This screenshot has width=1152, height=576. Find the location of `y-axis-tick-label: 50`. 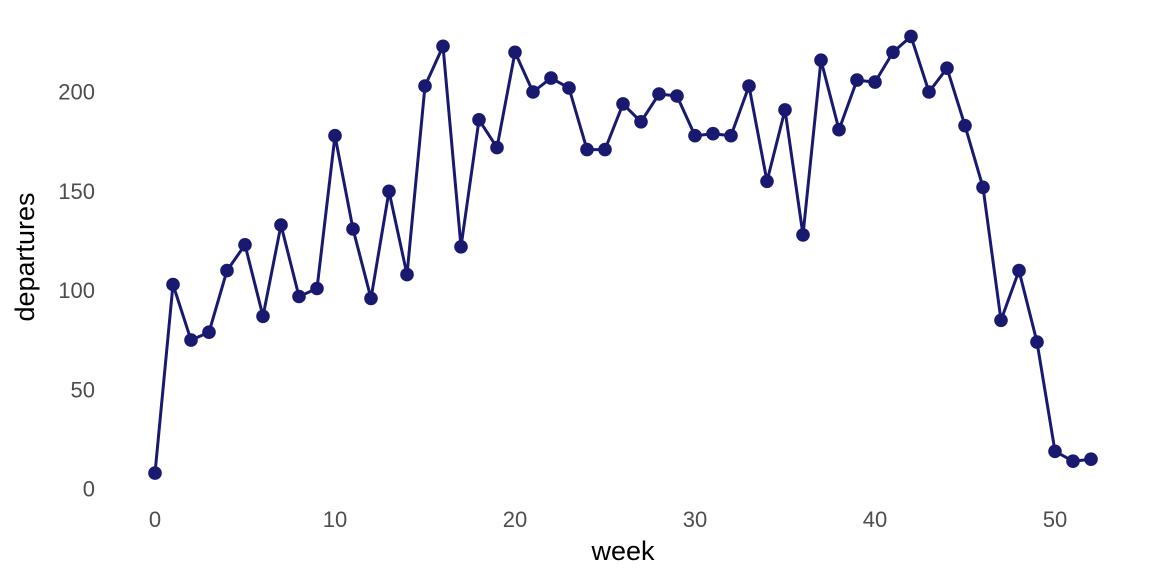

y-axis-tick-label: 50 is located at coordinates (83, 389).